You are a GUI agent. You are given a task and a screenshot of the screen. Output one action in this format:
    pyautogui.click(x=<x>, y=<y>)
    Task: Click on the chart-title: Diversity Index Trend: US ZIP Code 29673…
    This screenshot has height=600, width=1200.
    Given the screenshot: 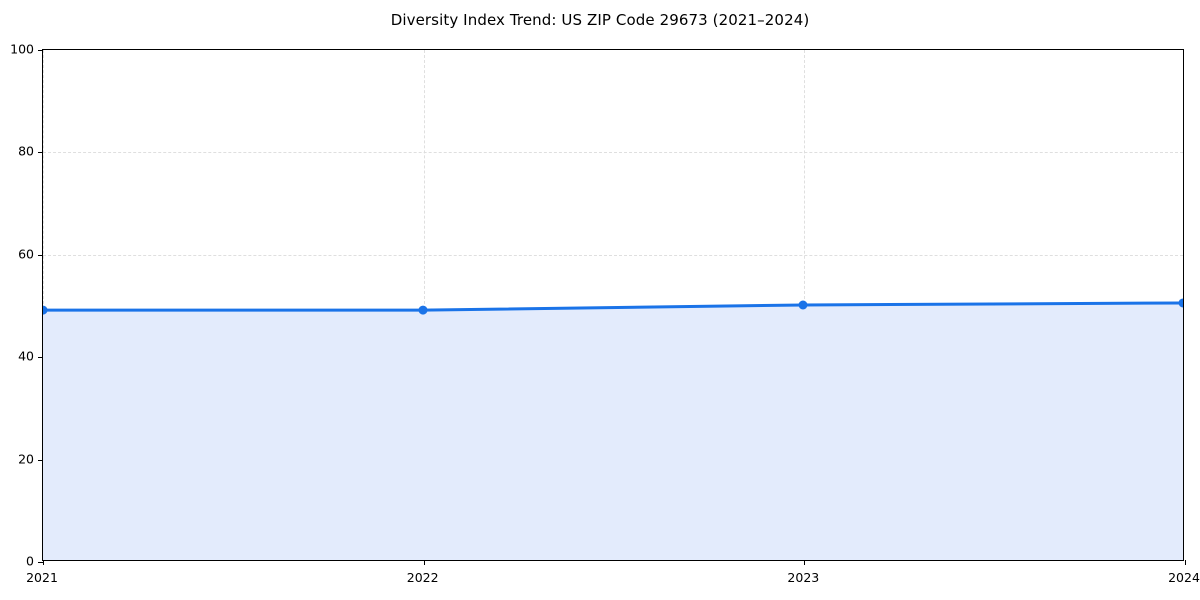 What is the action you would take?
    pyautogui.click(x=600, y=20)
    